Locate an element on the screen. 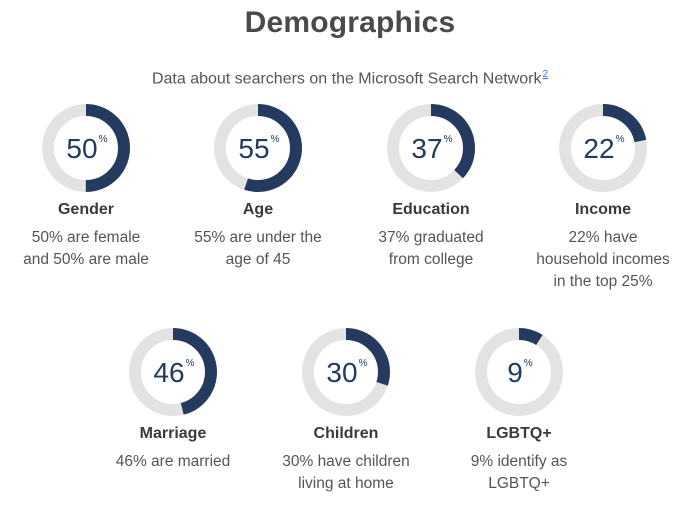  stat-description: 55% are under the age of 45 is located at coordinates (258, 249).